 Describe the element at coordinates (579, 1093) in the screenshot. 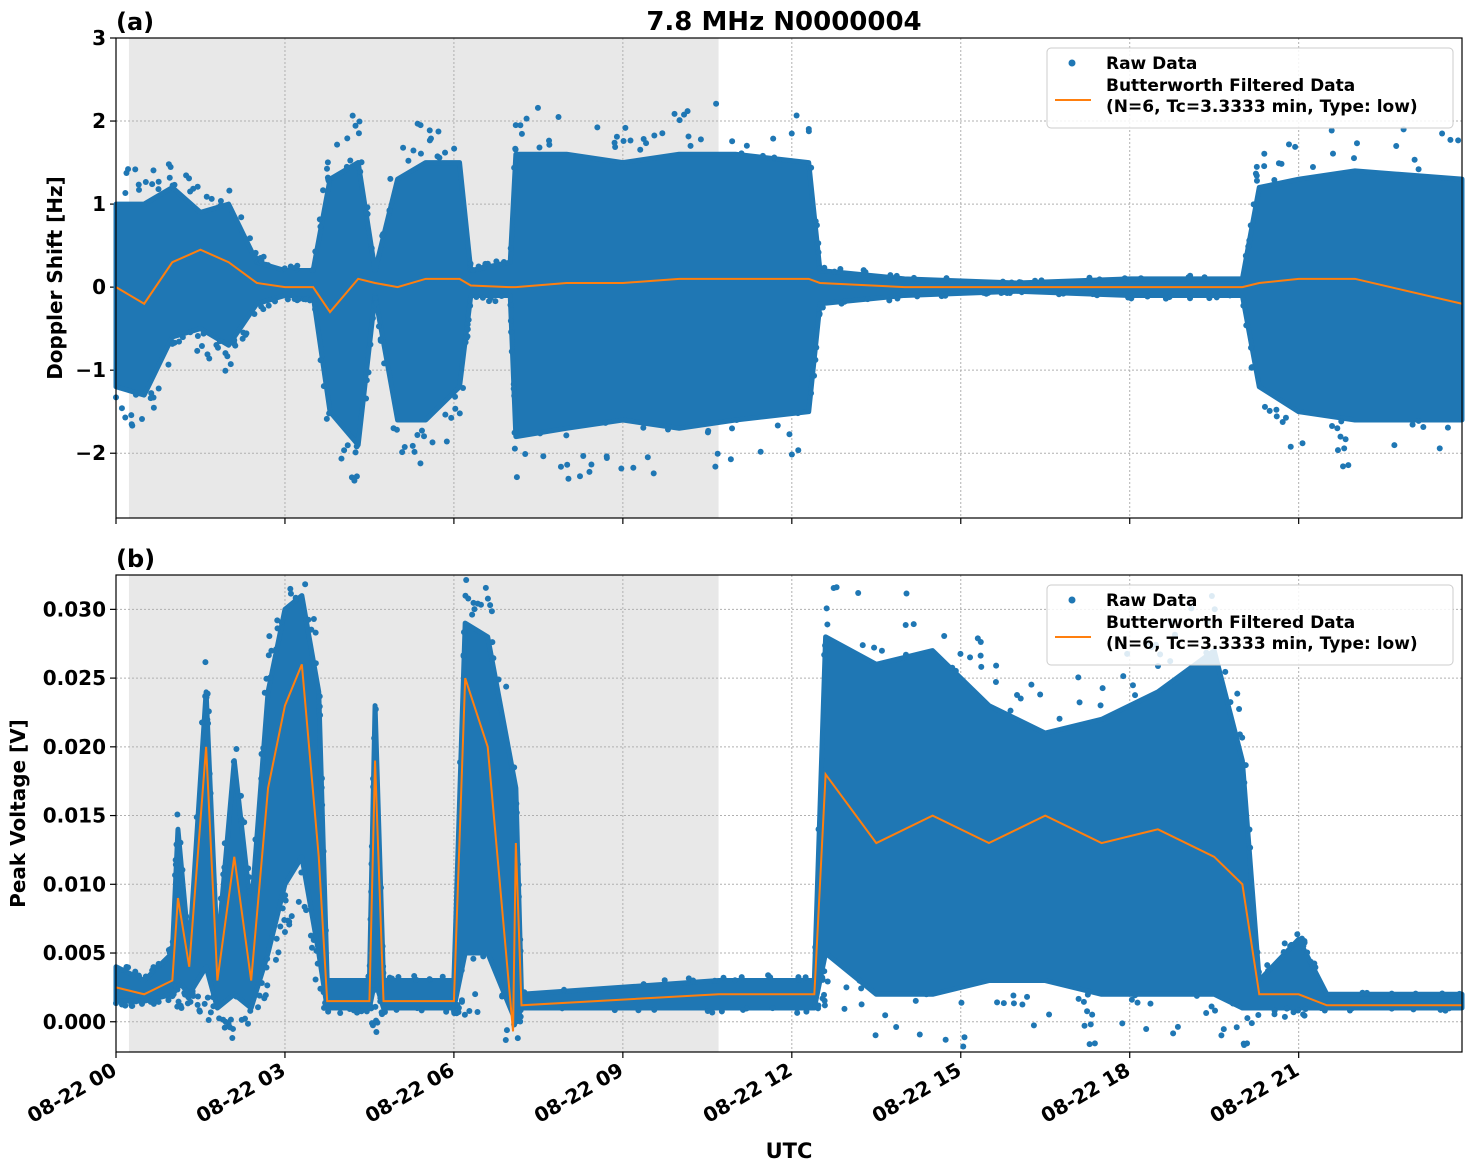

I see `x-tick-label: 08-22 09` at that location.